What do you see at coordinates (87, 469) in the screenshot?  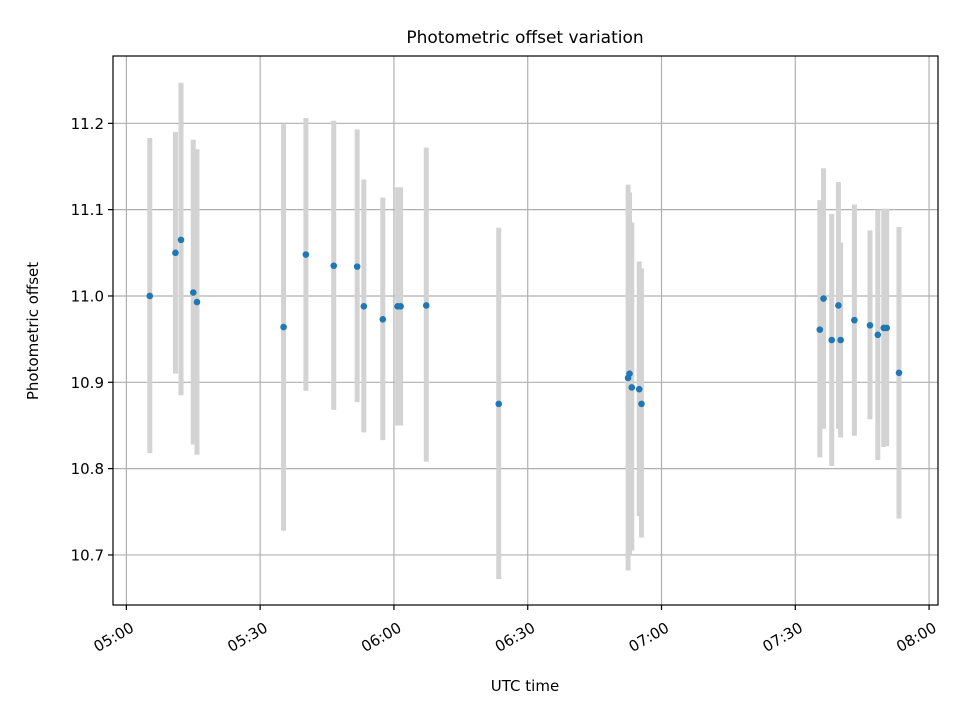 I see `y-tick-label: 10.8` at bounding box center [87, 469].